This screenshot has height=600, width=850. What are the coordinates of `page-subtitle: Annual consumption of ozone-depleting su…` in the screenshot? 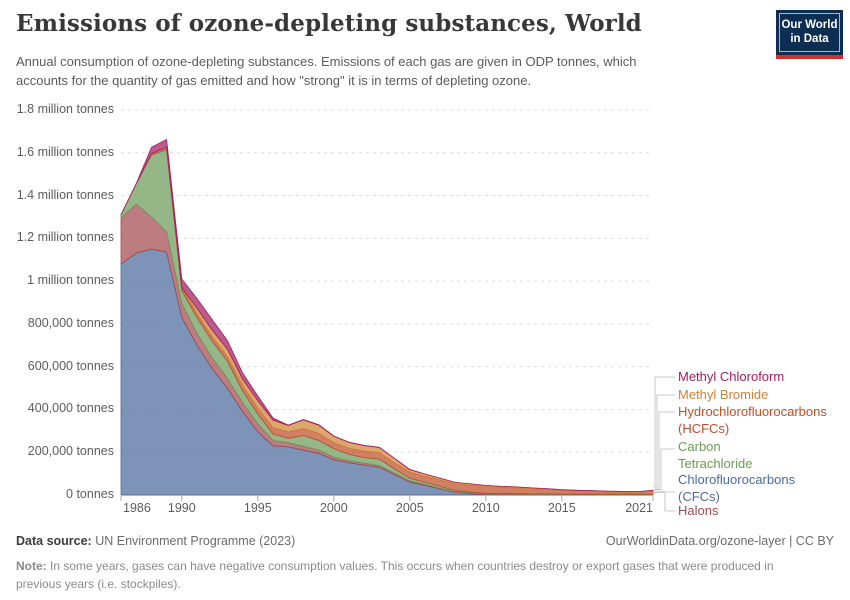 It's located at (326, 72).